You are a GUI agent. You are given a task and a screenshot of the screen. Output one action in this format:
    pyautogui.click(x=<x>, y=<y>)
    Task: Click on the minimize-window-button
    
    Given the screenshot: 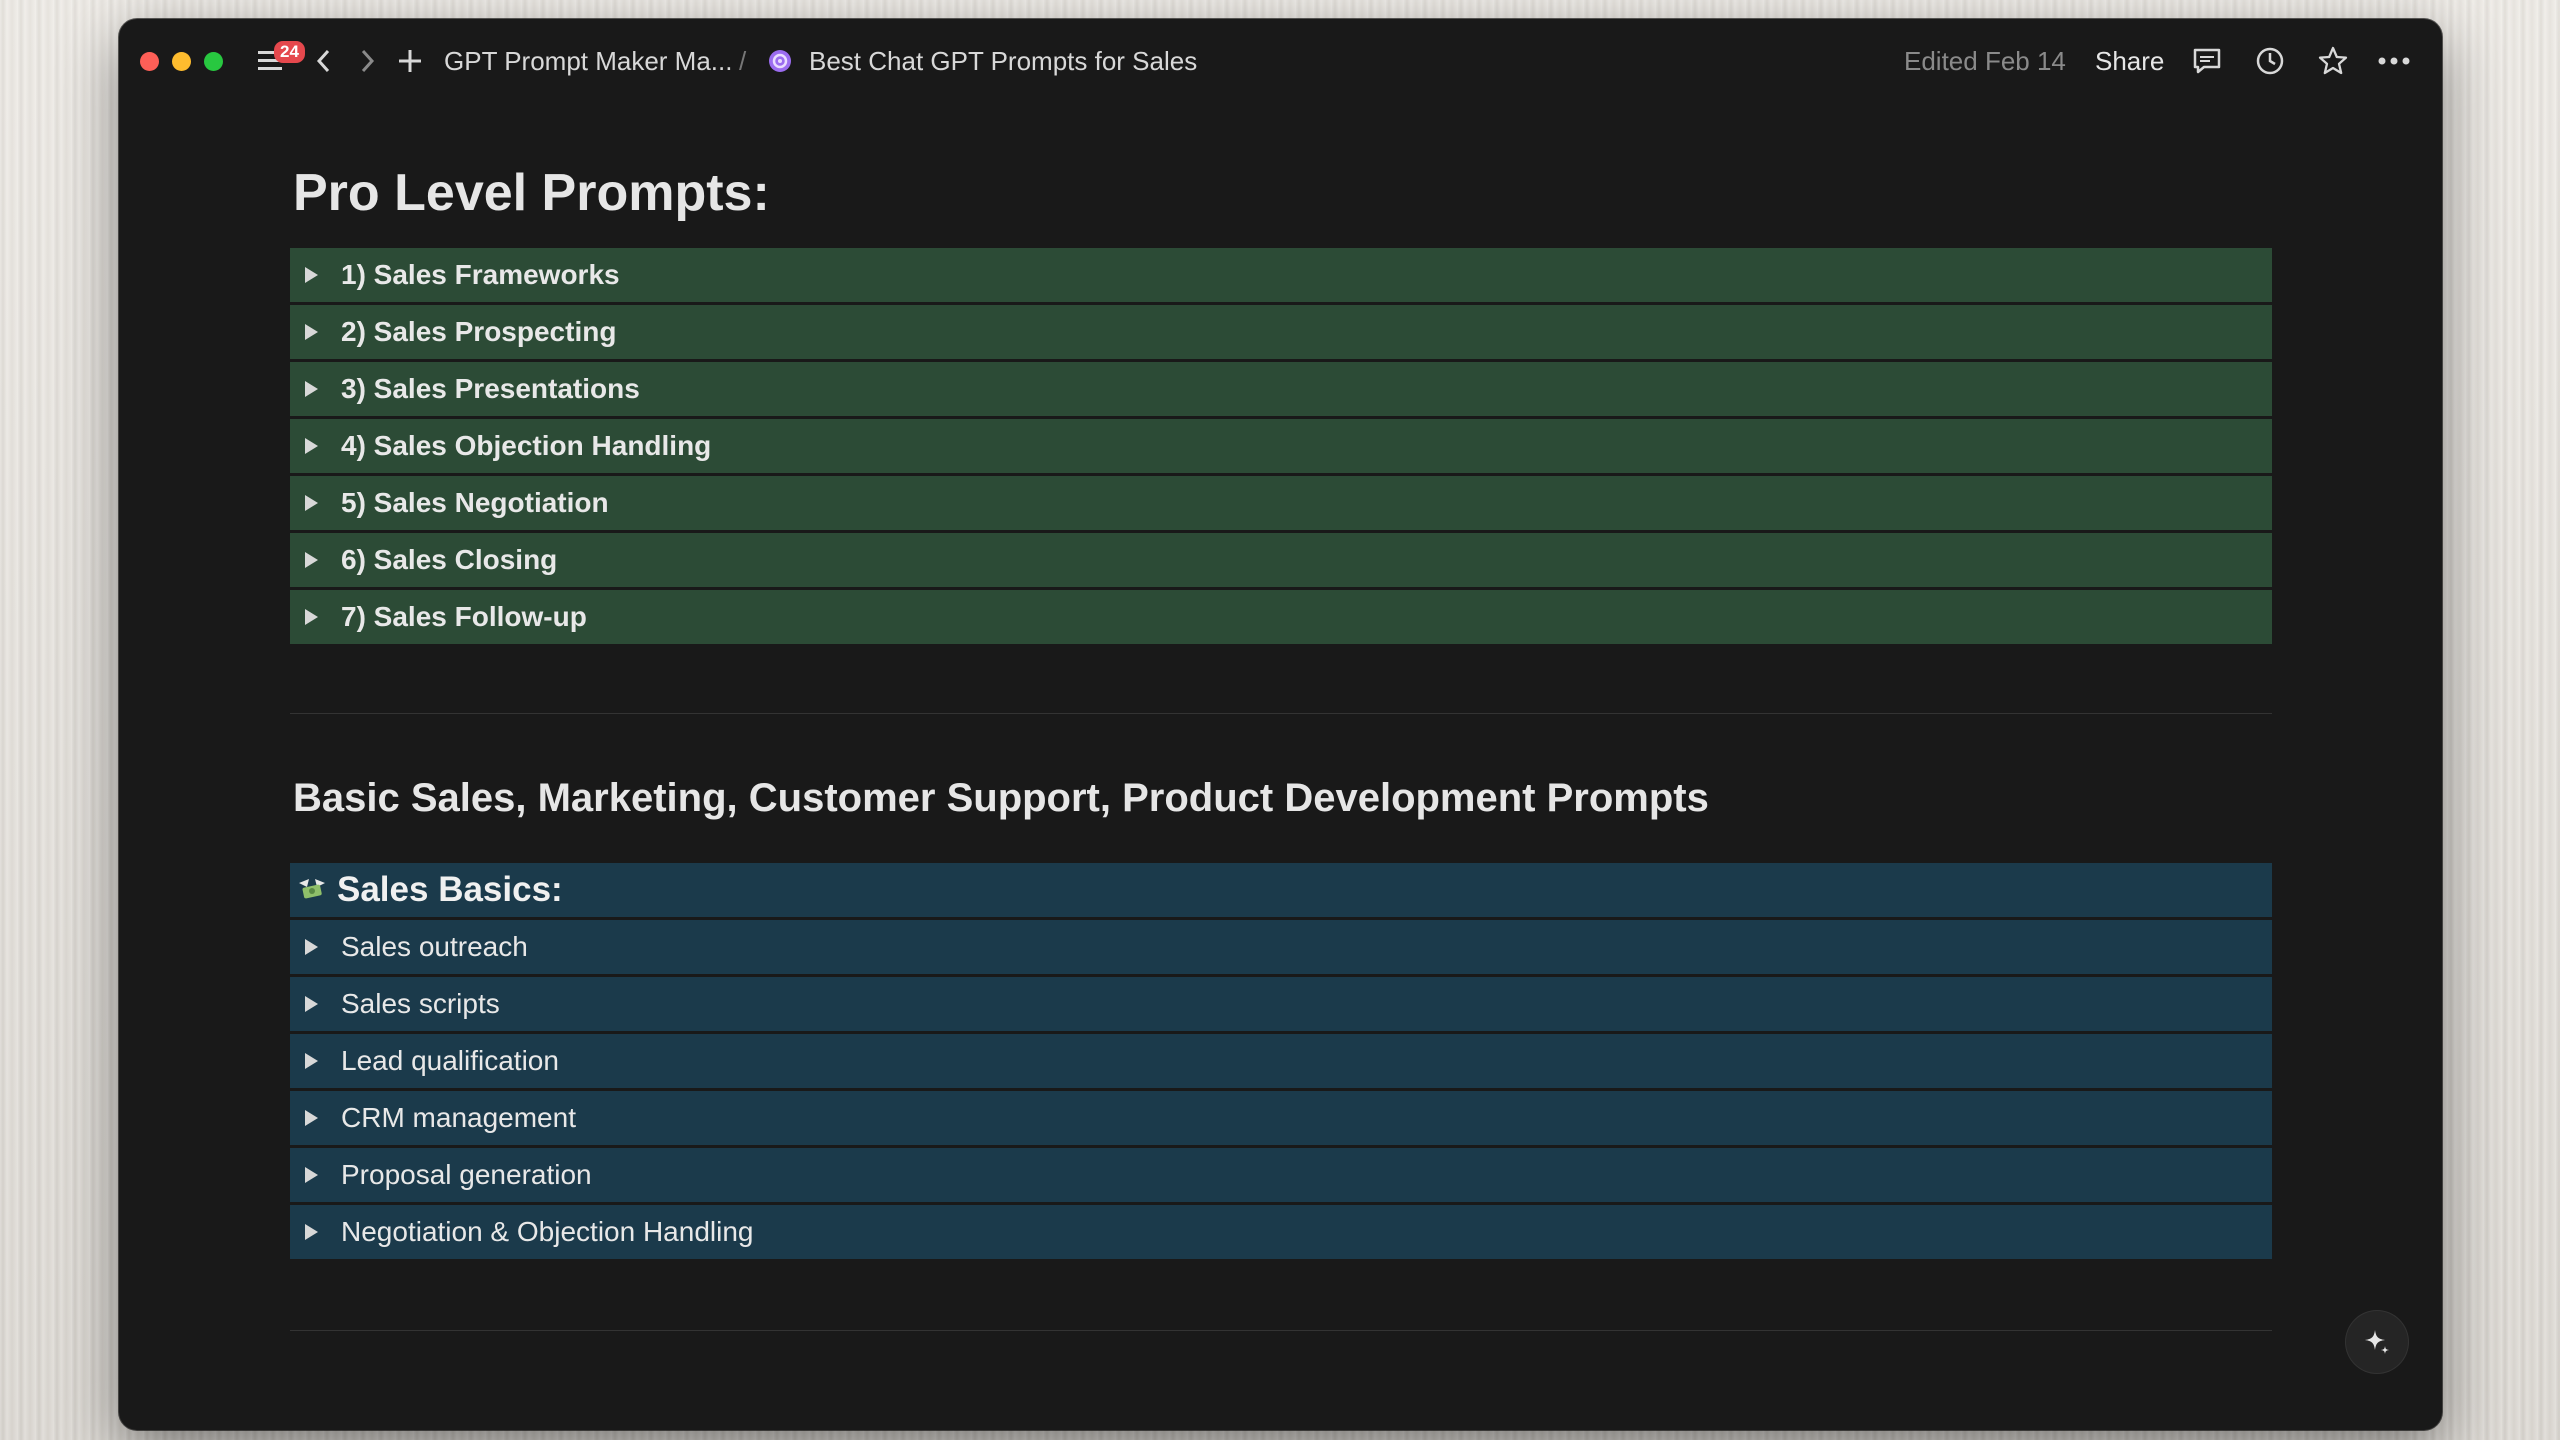 What is the action you would take?
    pyautogui.click(x=181, y=61)
    